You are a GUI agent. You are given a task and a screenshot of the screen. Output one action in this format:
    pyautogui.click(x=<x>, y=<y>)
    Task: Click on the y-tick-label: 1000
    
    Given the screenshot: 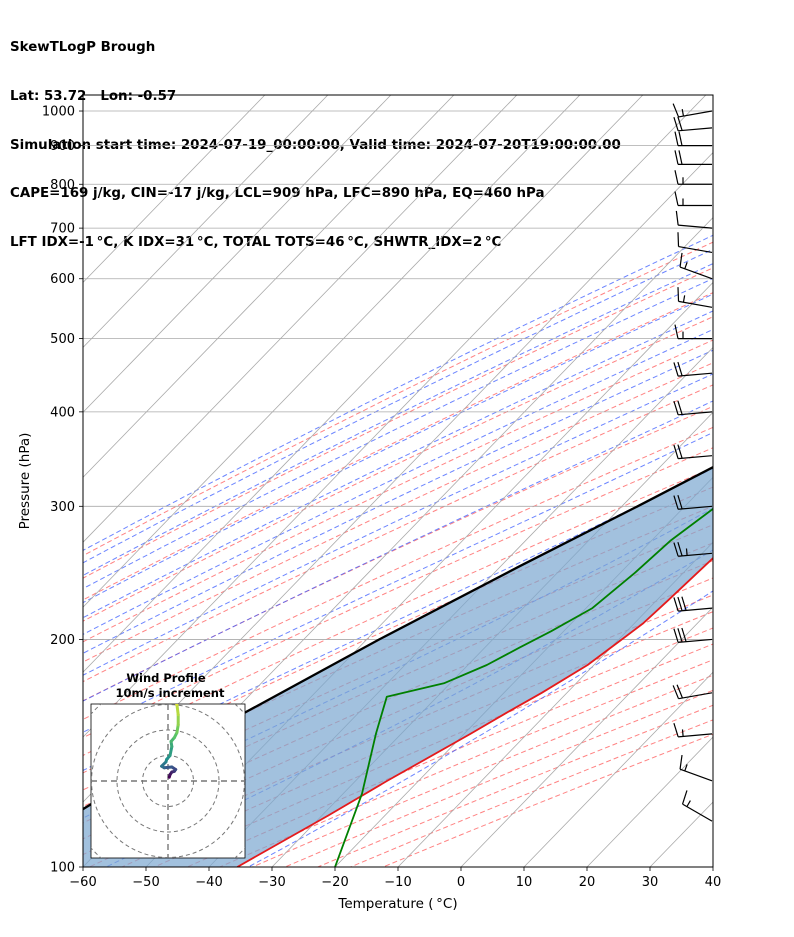 What is the action you would take?
    pyautogui.click(x=58, y=112)
    